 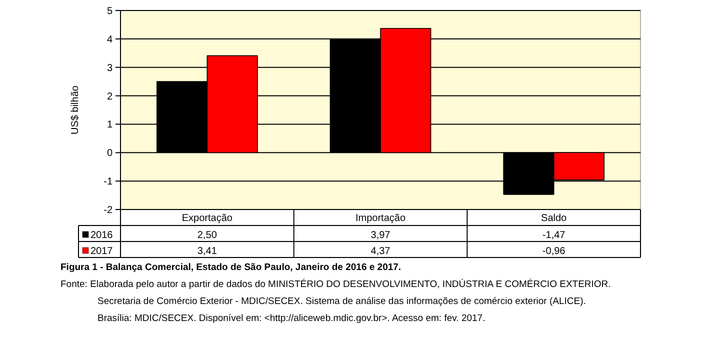 I want to click on data-label: 2,50, so click(x=207, y=235).